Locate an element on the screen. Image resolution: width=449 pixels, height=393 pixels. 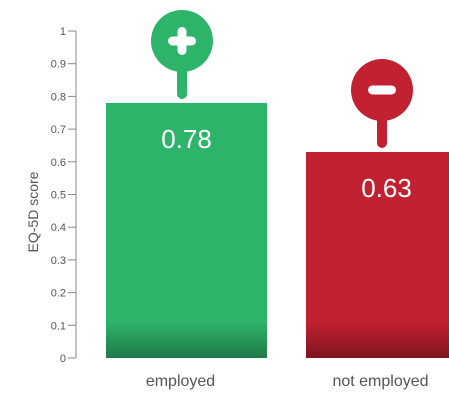
y-tick-label: 0.9 is located at coordinates (58, 65).